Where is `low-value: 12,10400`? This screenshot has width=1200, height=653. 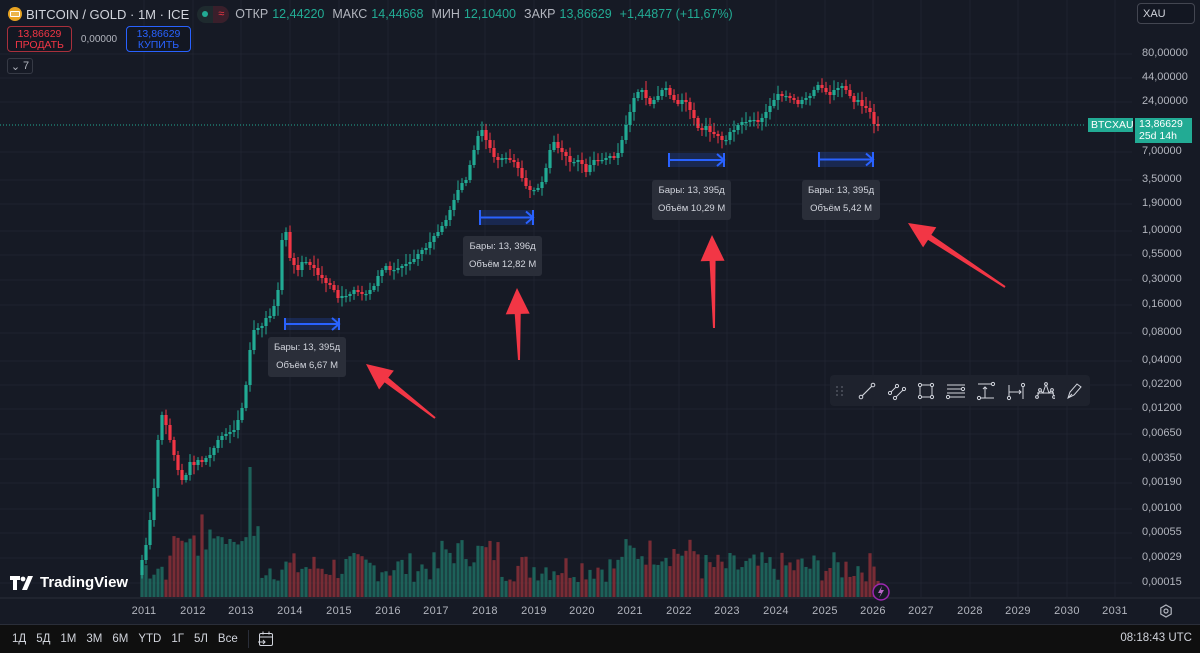 low-value: 12,10400 is located at coordinates (490, 14).